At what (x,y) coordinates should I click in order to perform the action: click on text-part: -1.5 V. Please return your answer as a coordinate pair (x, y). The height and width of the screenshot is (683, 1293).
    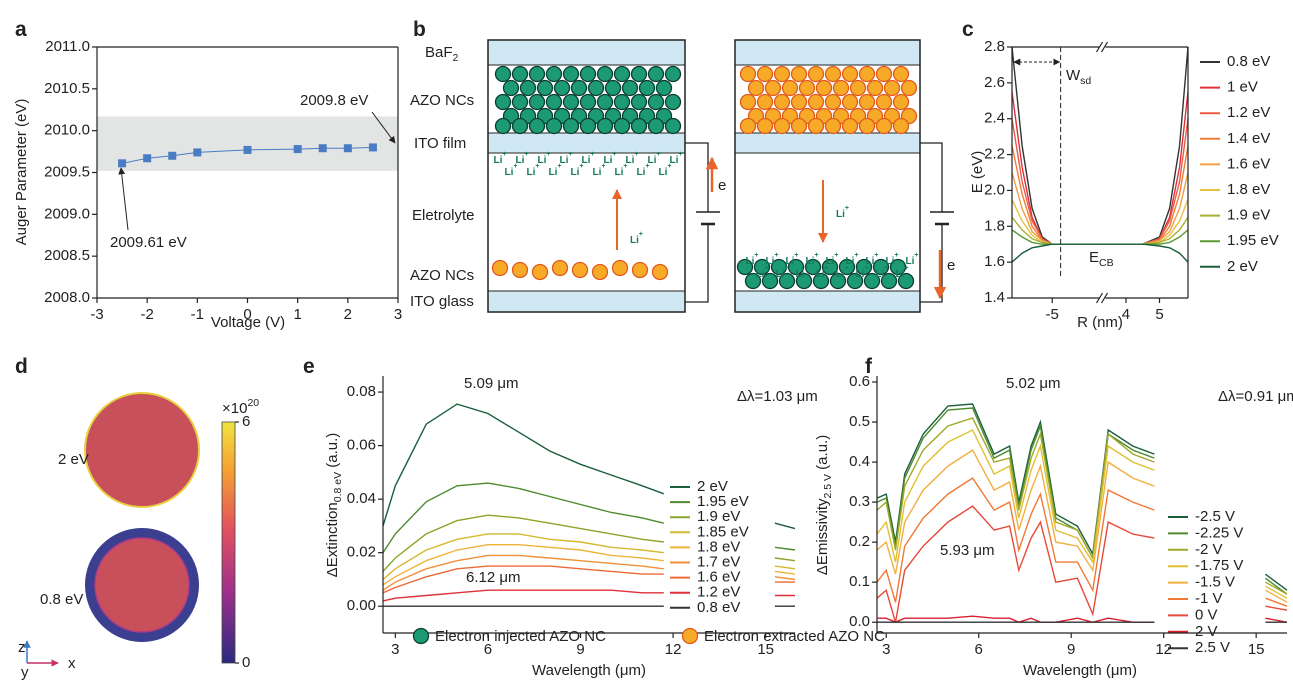
    Looking at the image, I should click on (1215, 582).